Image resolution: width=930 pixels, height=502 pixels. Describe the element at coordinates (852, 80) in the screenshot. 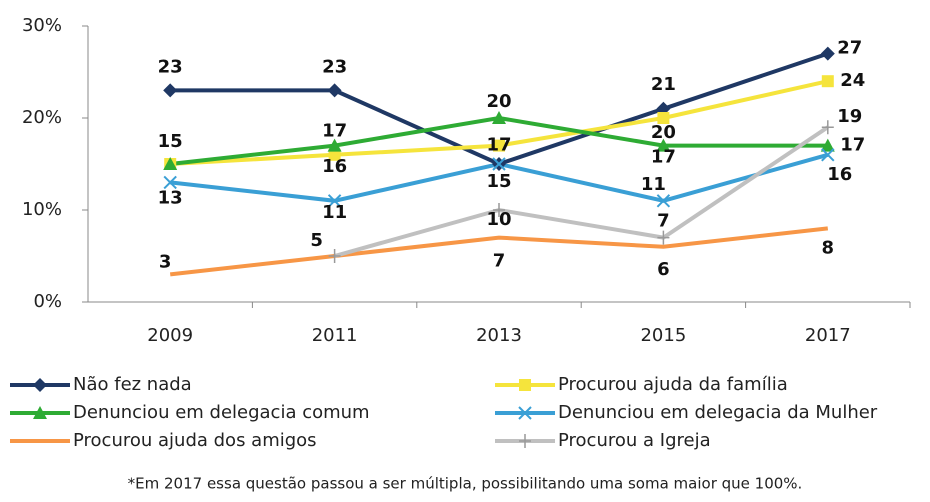

I see `data-label: 24` at that location.